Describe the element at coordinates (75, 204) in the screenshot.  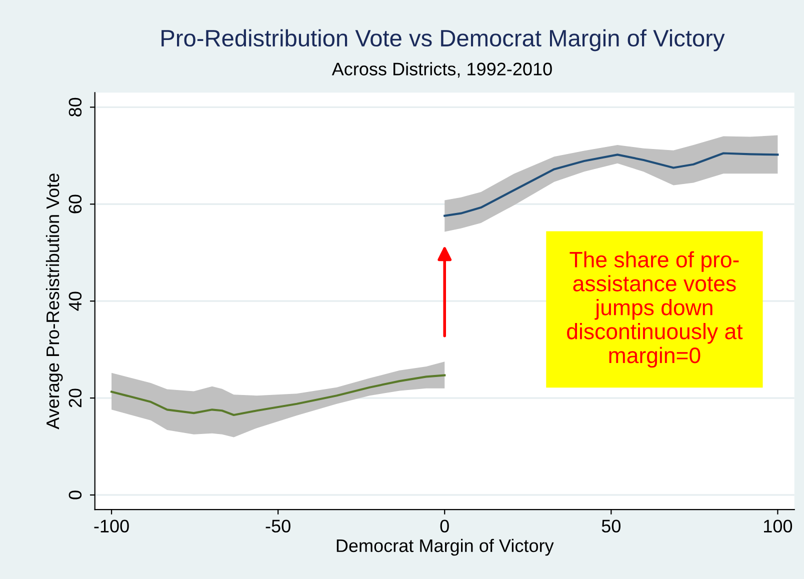
I see `y-tick-label: 60` at that location.